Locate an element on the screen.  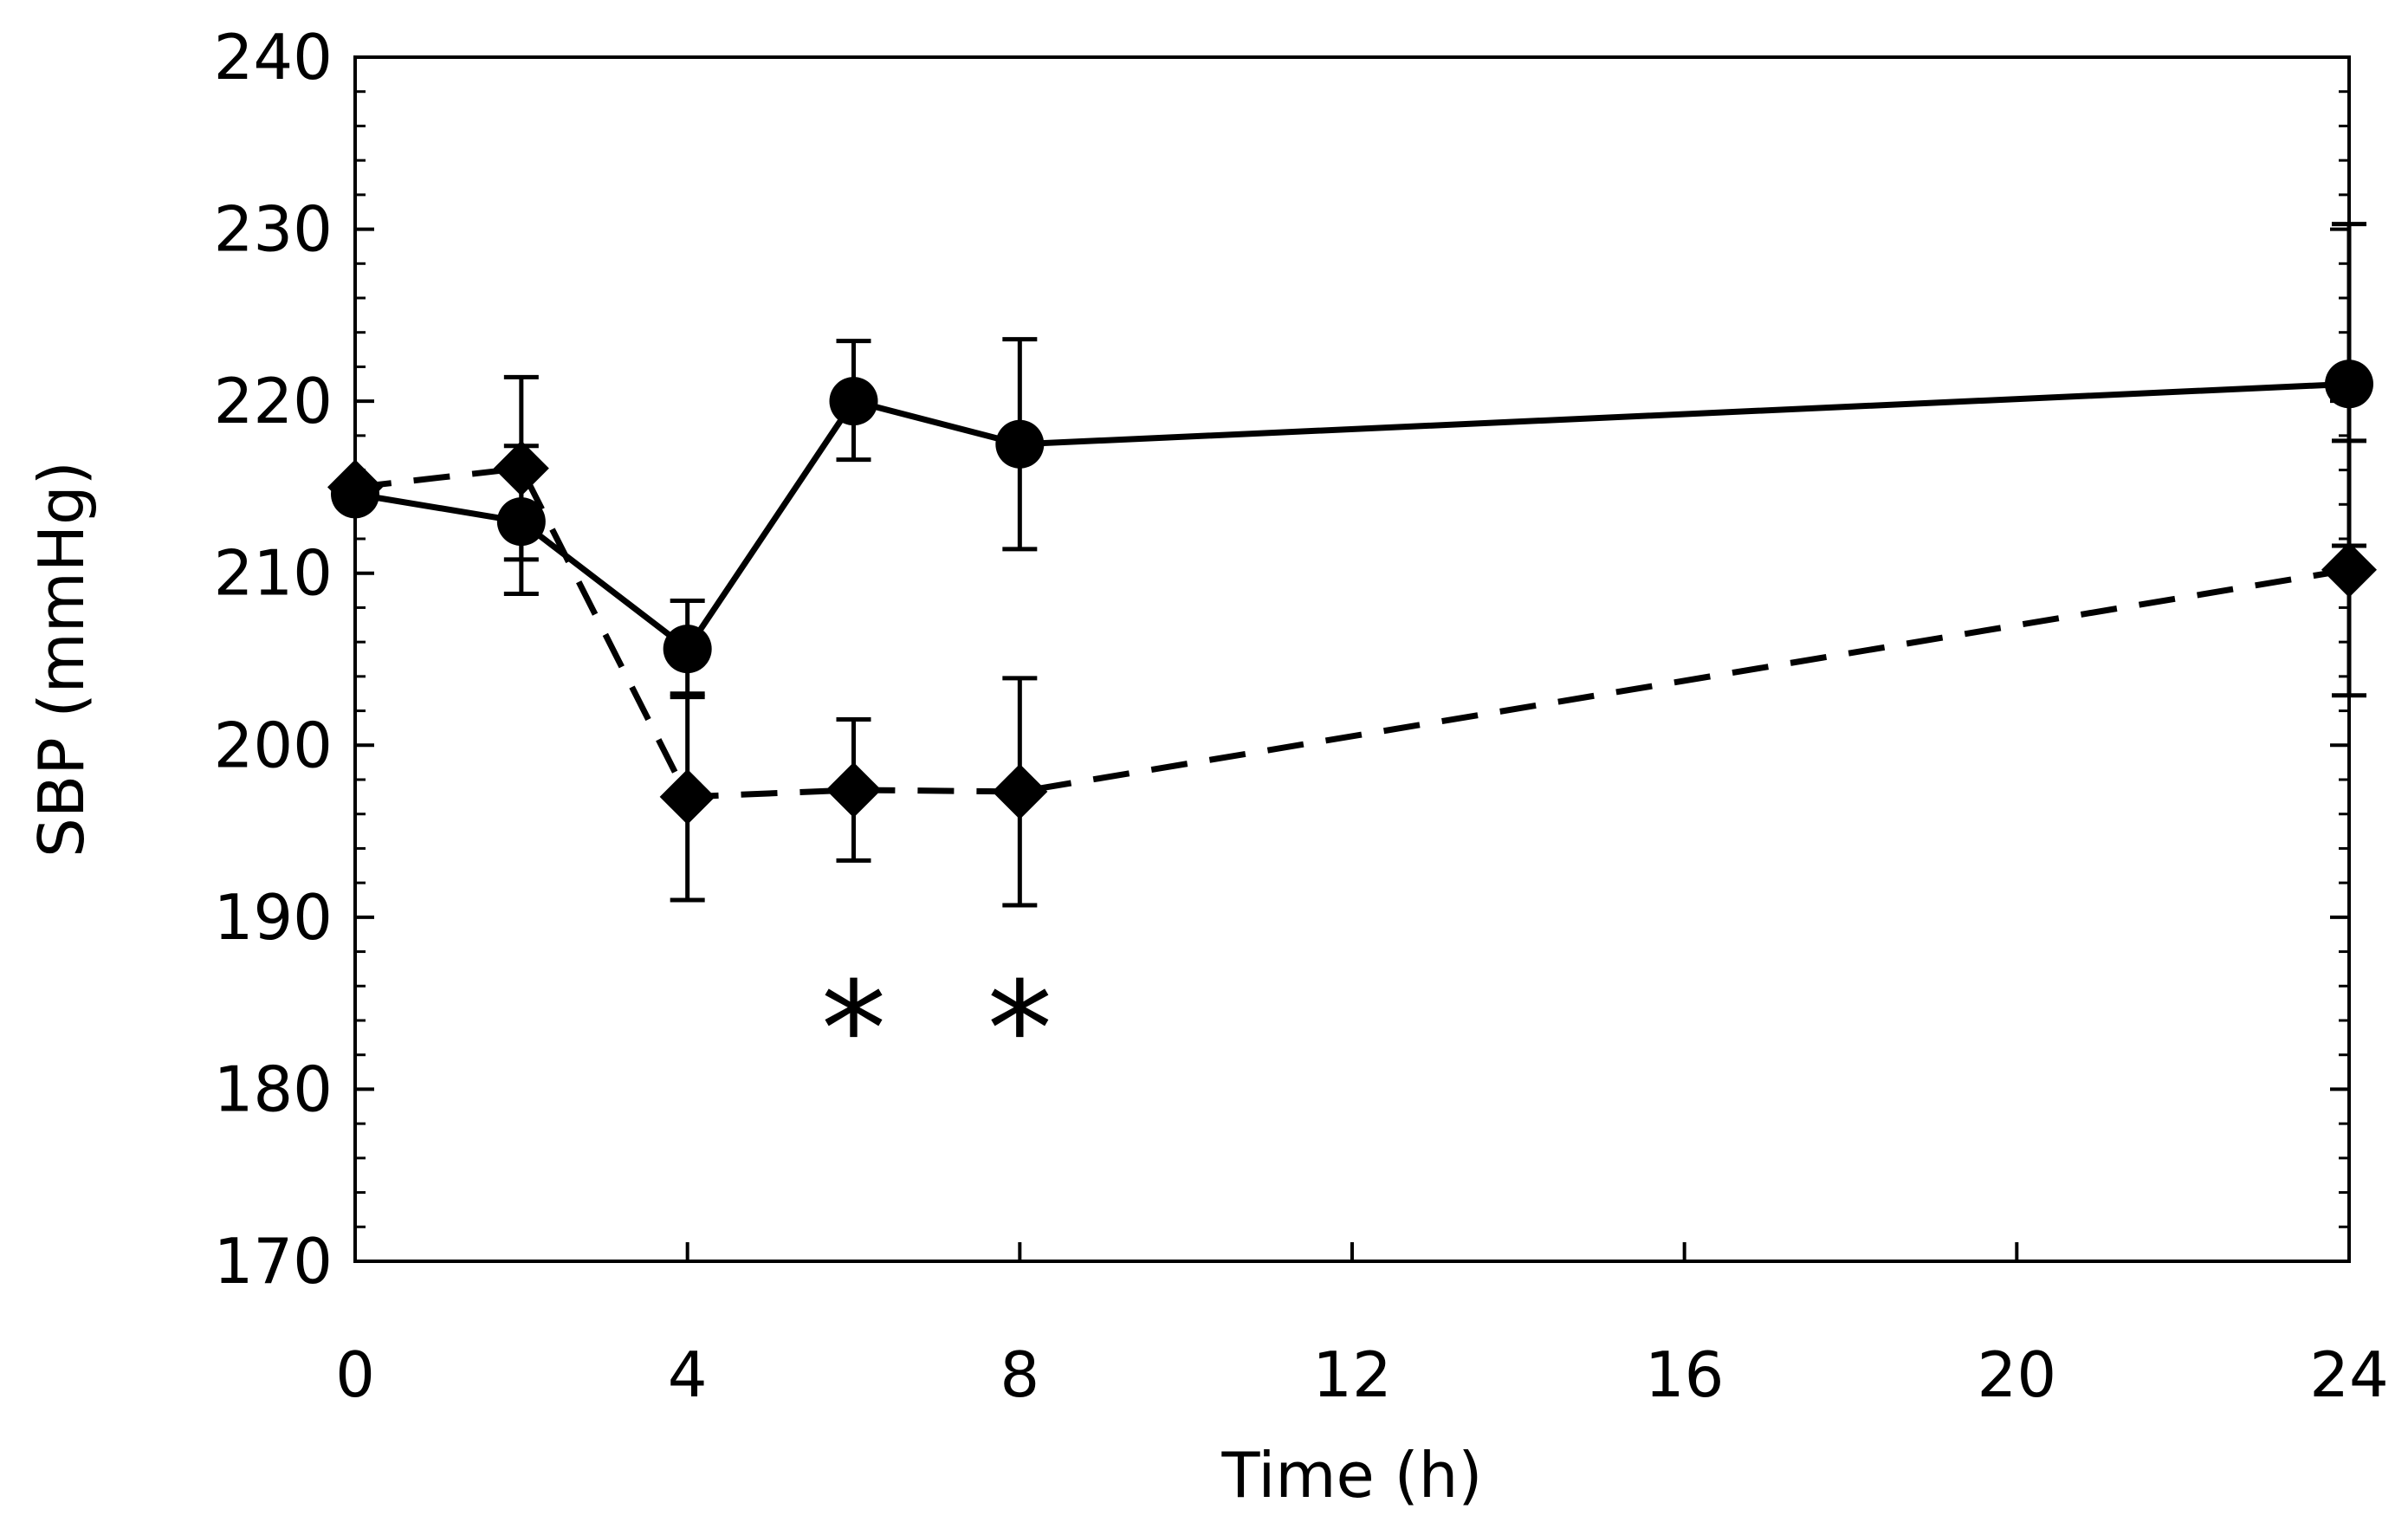
y-tick-label: 190 is located at coordinates (273, 917).